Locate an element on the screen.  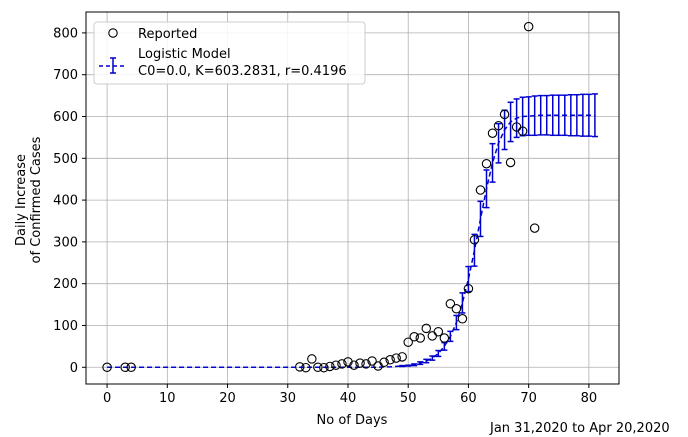
x-tick-label: 80 is located at coordinates (589, 398).